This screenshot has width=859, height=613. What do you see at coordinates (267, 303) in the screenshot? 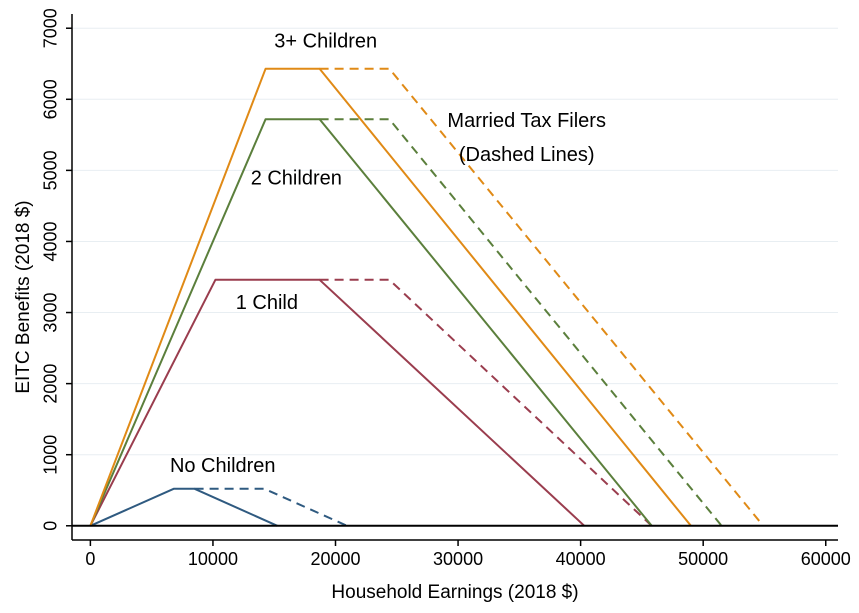
I see `annotation-2: 1 Child` at bounding box center [267, 303].